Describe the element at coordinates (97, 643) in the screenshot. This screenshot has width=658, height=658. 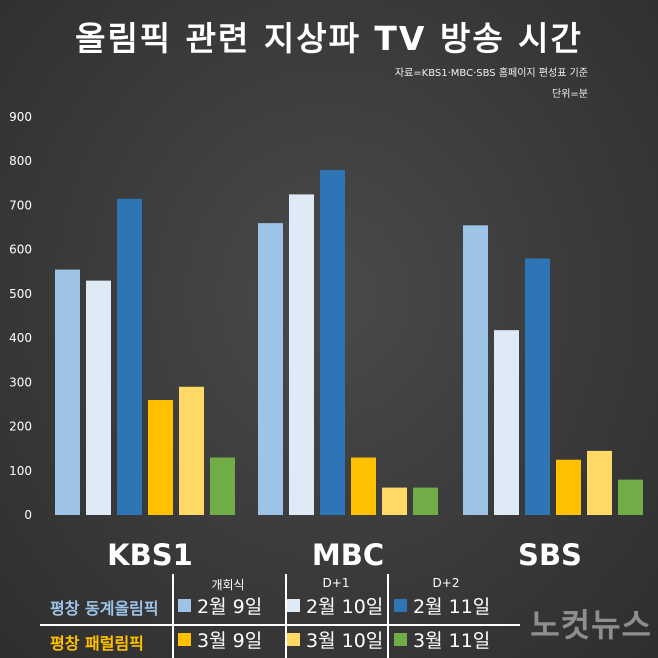
I see `legend-row-paralympics-label: 평창 패럴림픽` at that location.